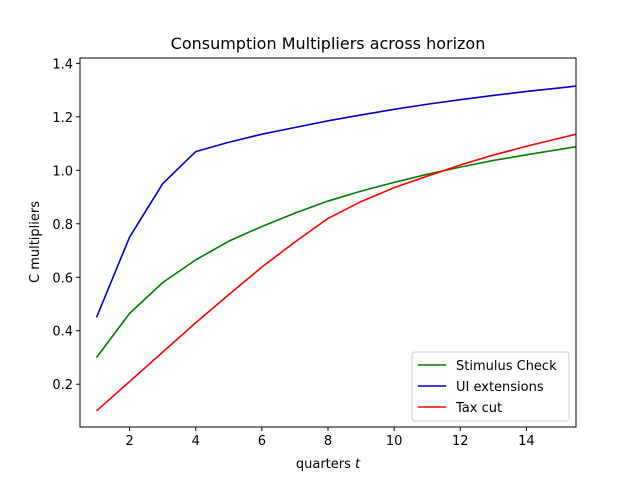 This screenshot has height=484, width=640. What do you see at coordinates (328, 464) in the screenshot?
I see `x-axis-label: quarters t` at bounding box center [328, 464].